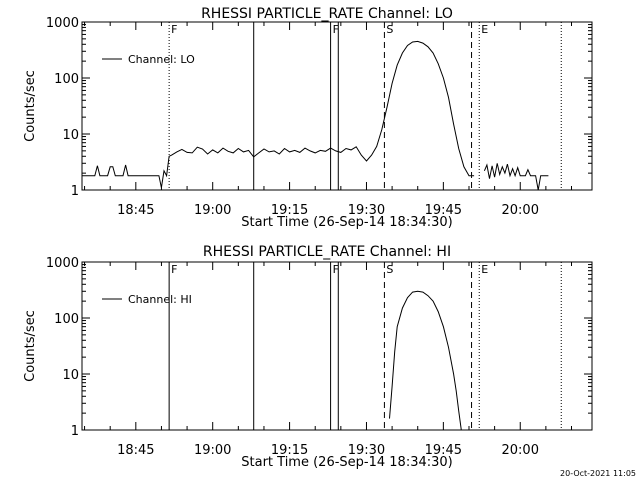  I want to click on chart-title: RHESSI PARTICLE_RATE Channel: LO, so click(327, 14).